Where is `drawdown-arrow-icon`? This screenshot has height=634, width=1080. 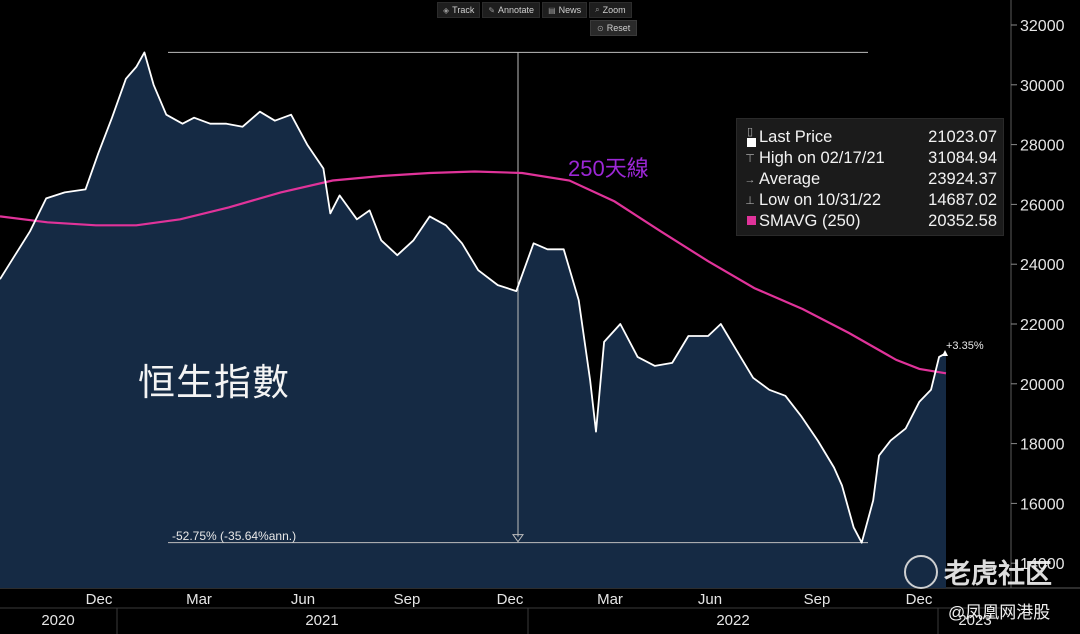 drawdown-arrow-icon is located at coordinates (518, 538).